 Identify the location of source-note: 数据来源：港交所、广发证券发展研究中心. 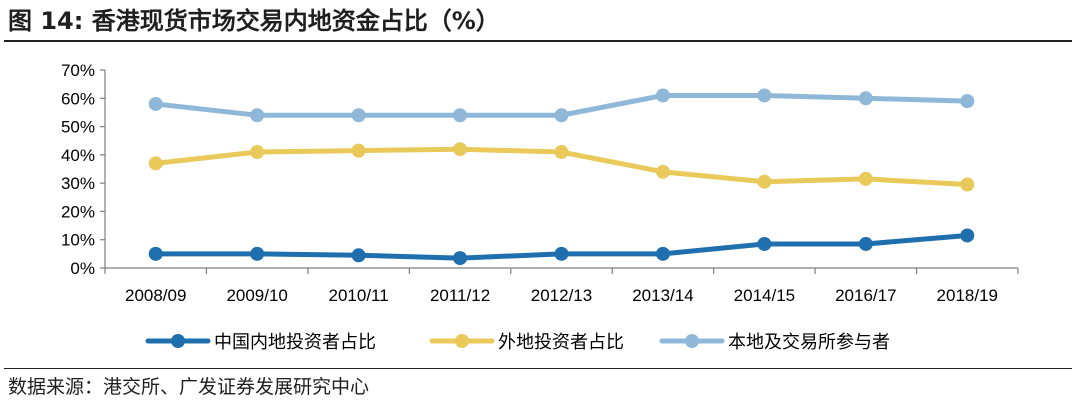
(189, 387).